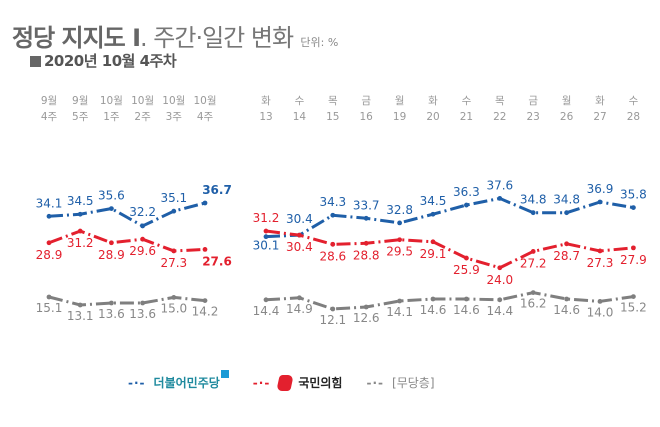 This screenshot has height=427, width=660. Describe the element at coordinates (633, 260) in the screenshot. I see `data-label-ppp: 27.9` at that location.